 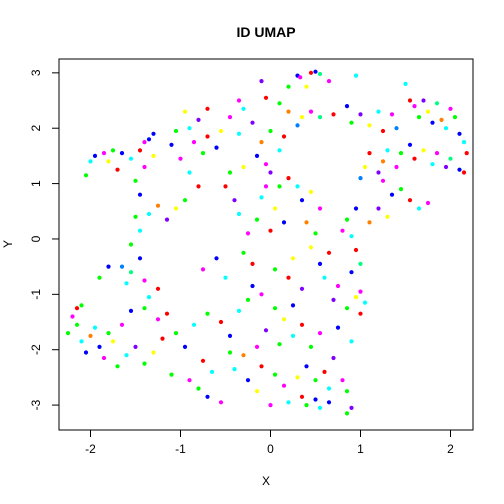 I want to click on y-tick-label: 3, so click(x=36, y=72).